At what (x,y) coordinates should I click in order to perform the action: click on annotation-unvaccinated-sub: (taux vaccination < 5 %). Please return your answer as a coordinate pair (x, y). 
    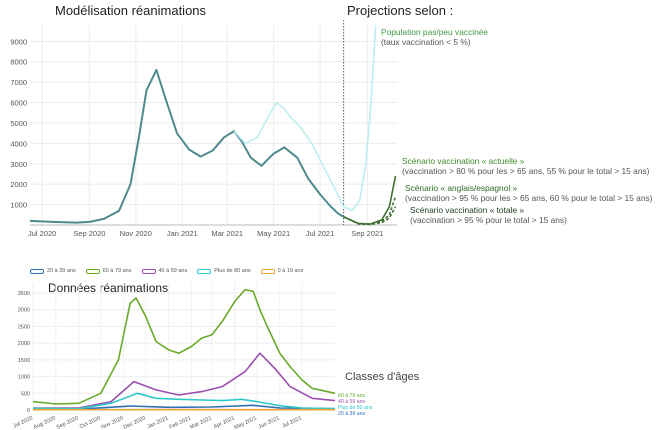
    Looking at the image, I should click on (426, 42).